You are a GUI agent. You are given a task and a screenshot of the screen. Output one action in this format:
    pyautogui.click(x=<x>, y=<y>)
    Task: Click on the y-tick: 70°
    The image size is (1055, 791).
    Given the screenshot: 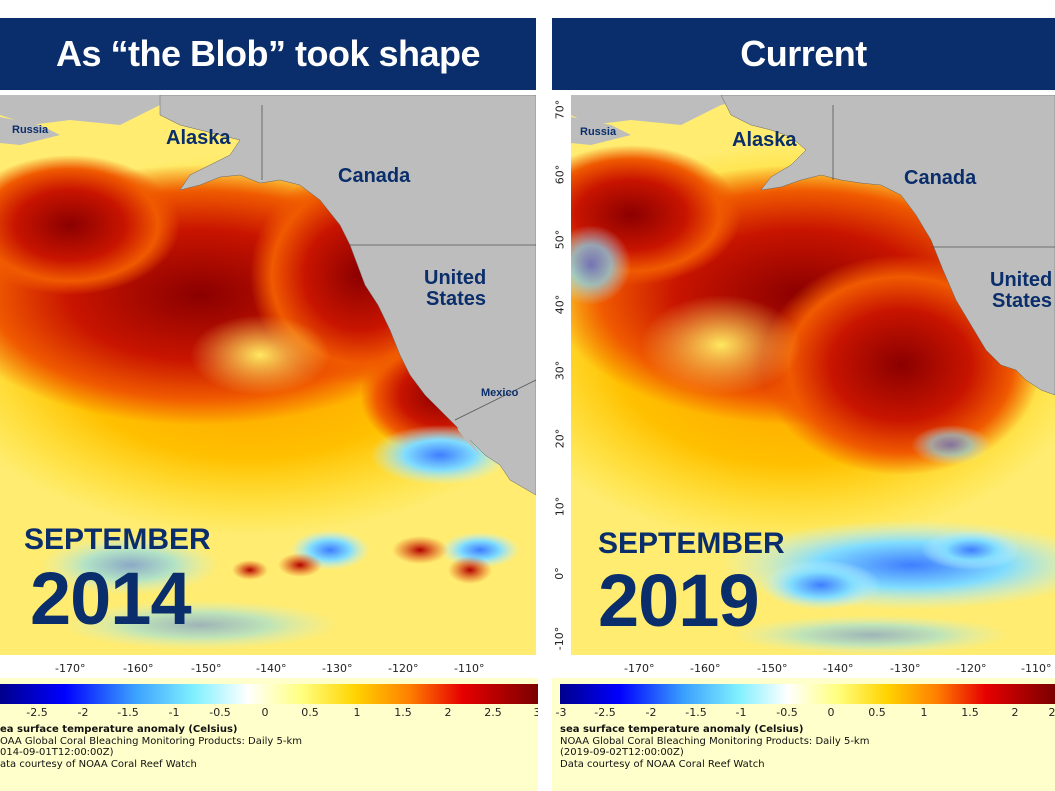 What is the action you would take?
    pyautogui.click(x=560, y=109)
    